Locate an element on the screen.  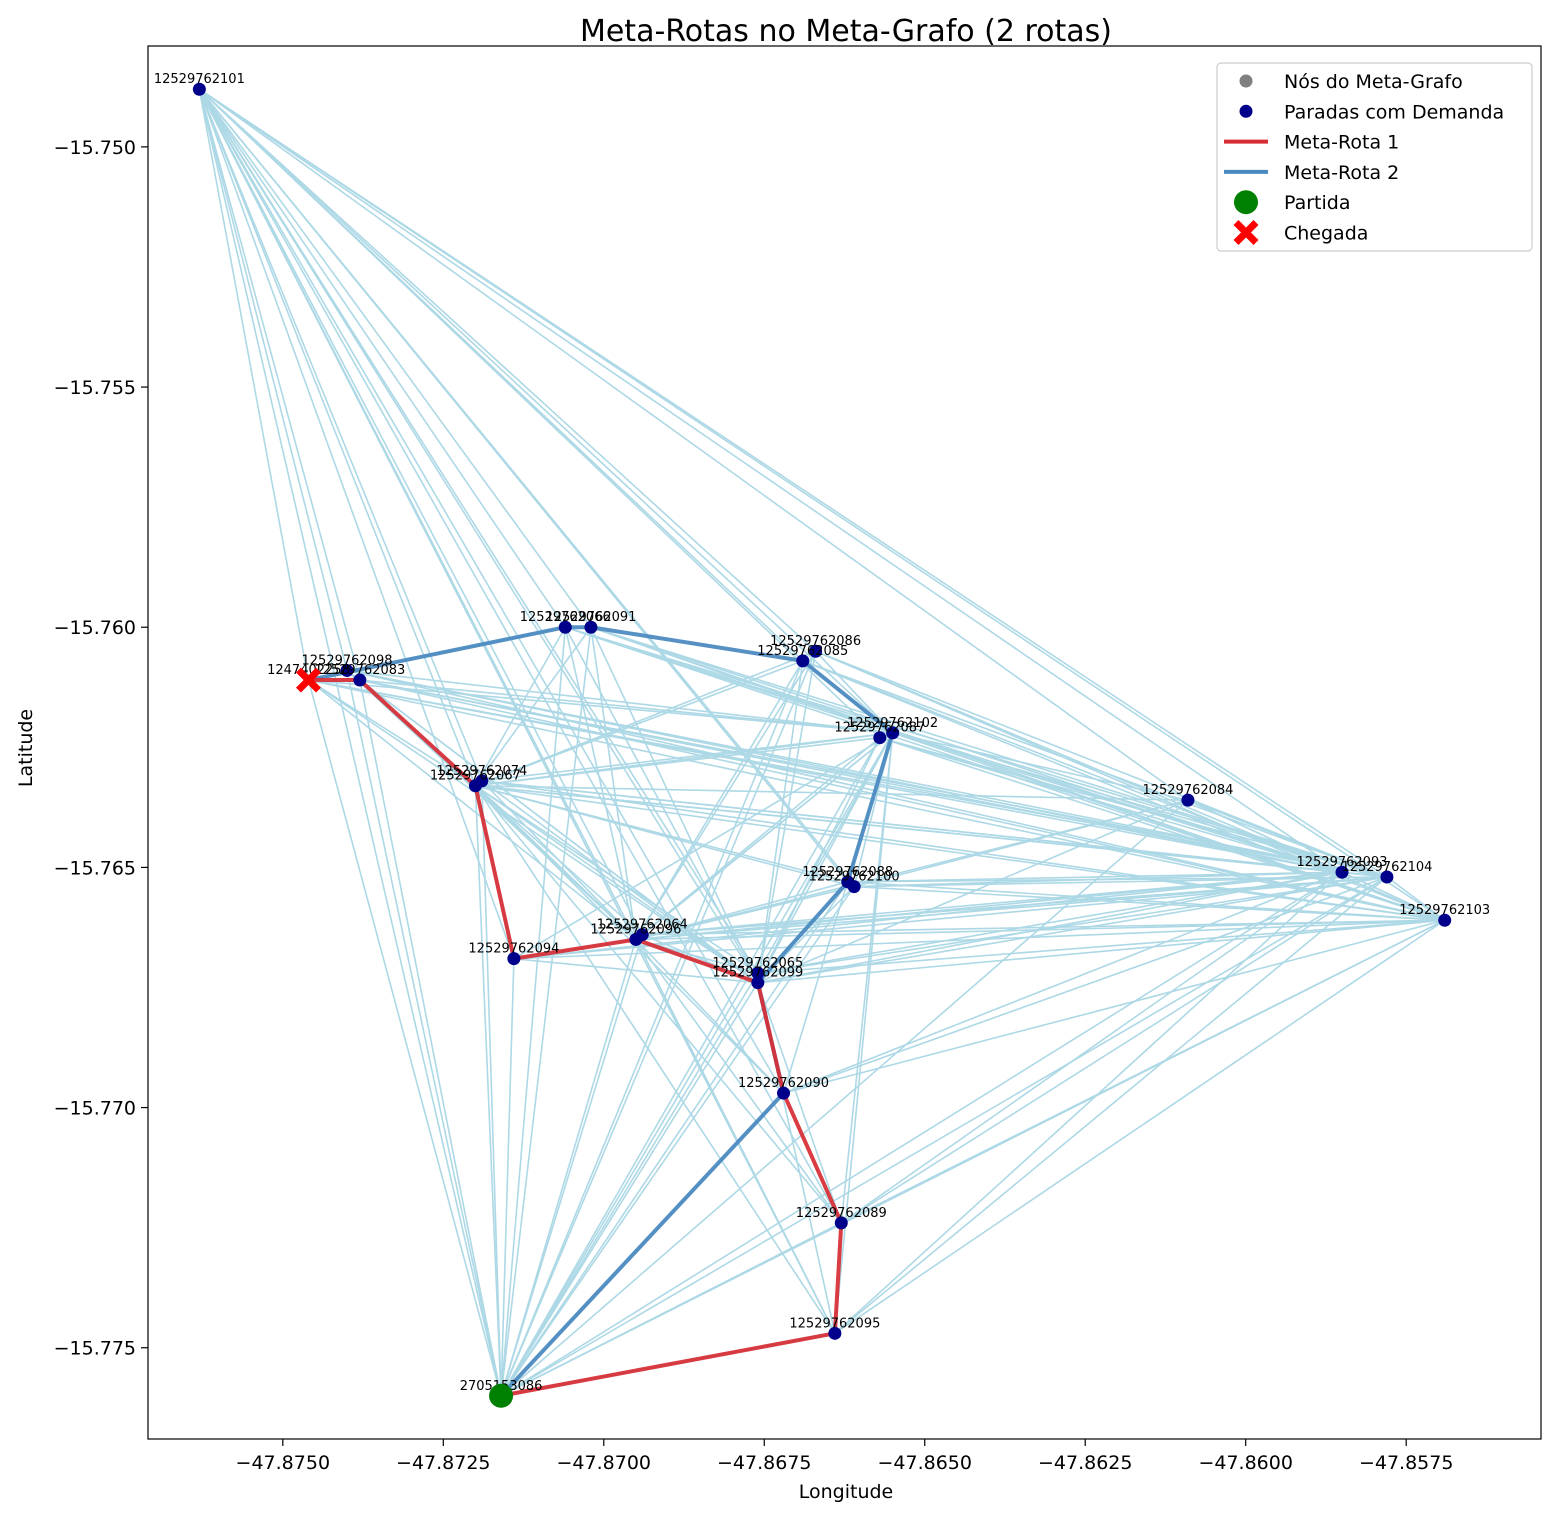
start-end-markers is located at coordinates (405, 1037).